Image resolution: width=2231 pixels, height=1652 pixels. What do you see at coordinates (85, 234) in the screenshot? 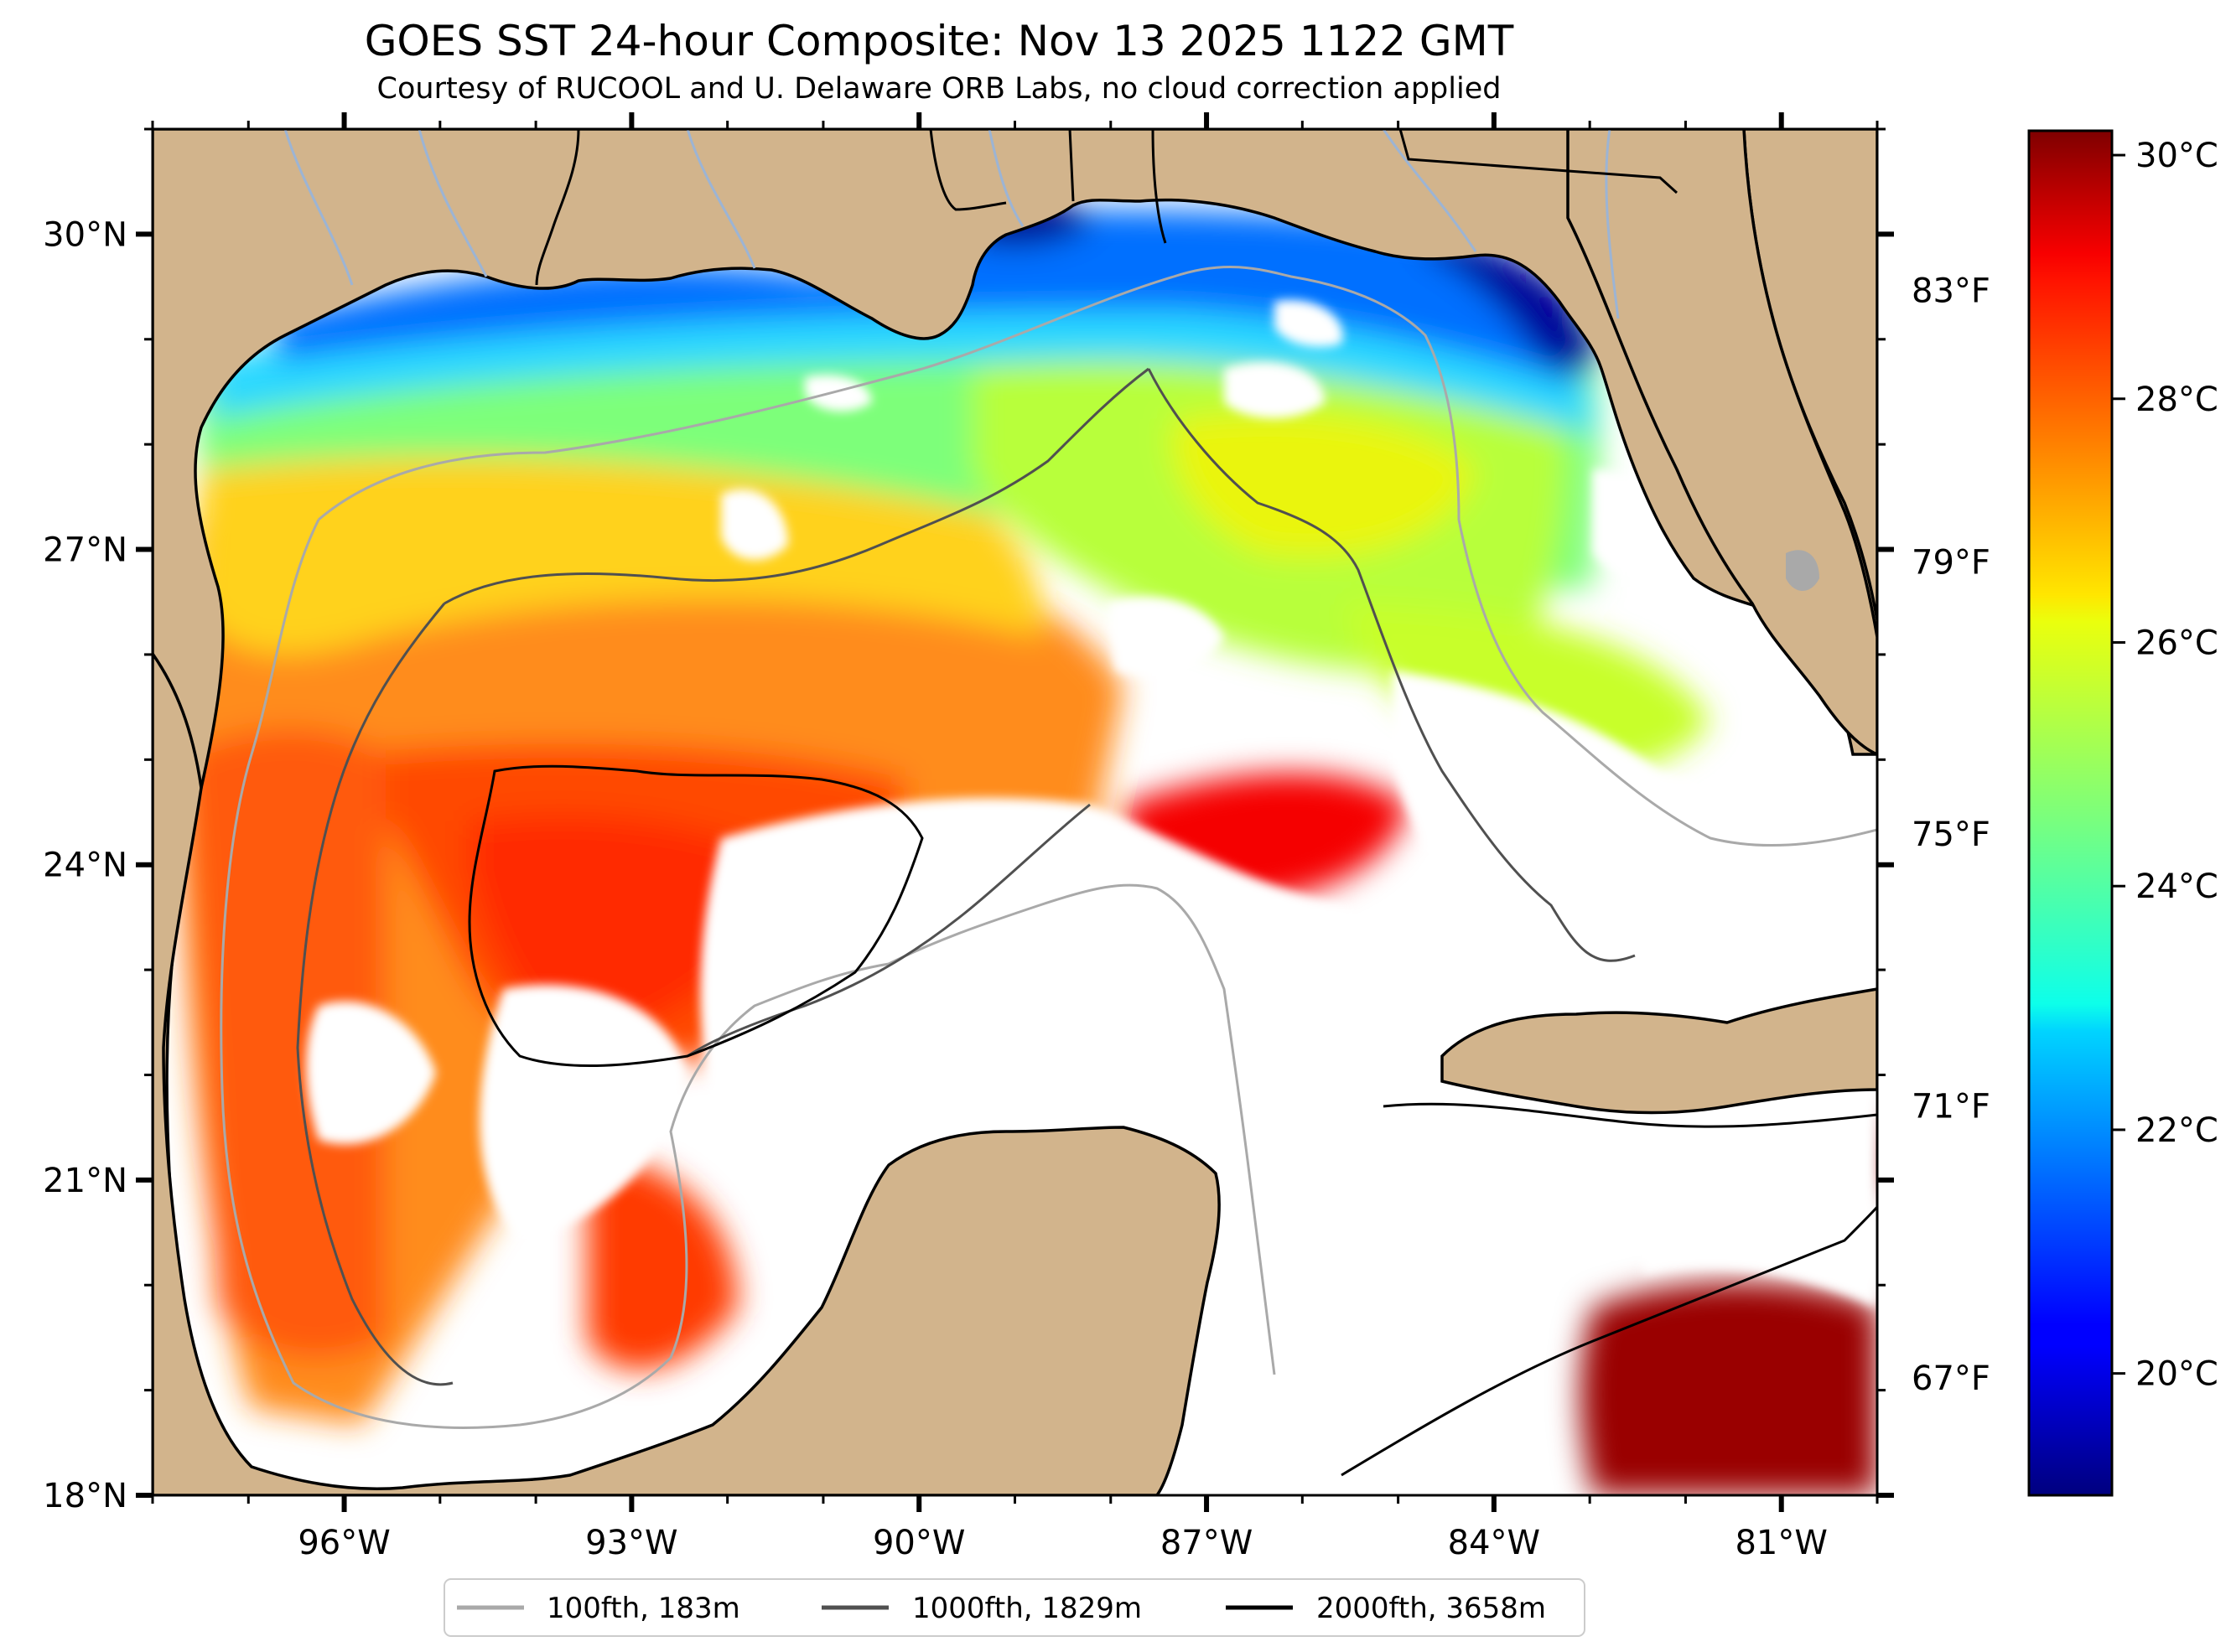
I see `lat-tick-label: 30°N` at bounding box center [85, 234].